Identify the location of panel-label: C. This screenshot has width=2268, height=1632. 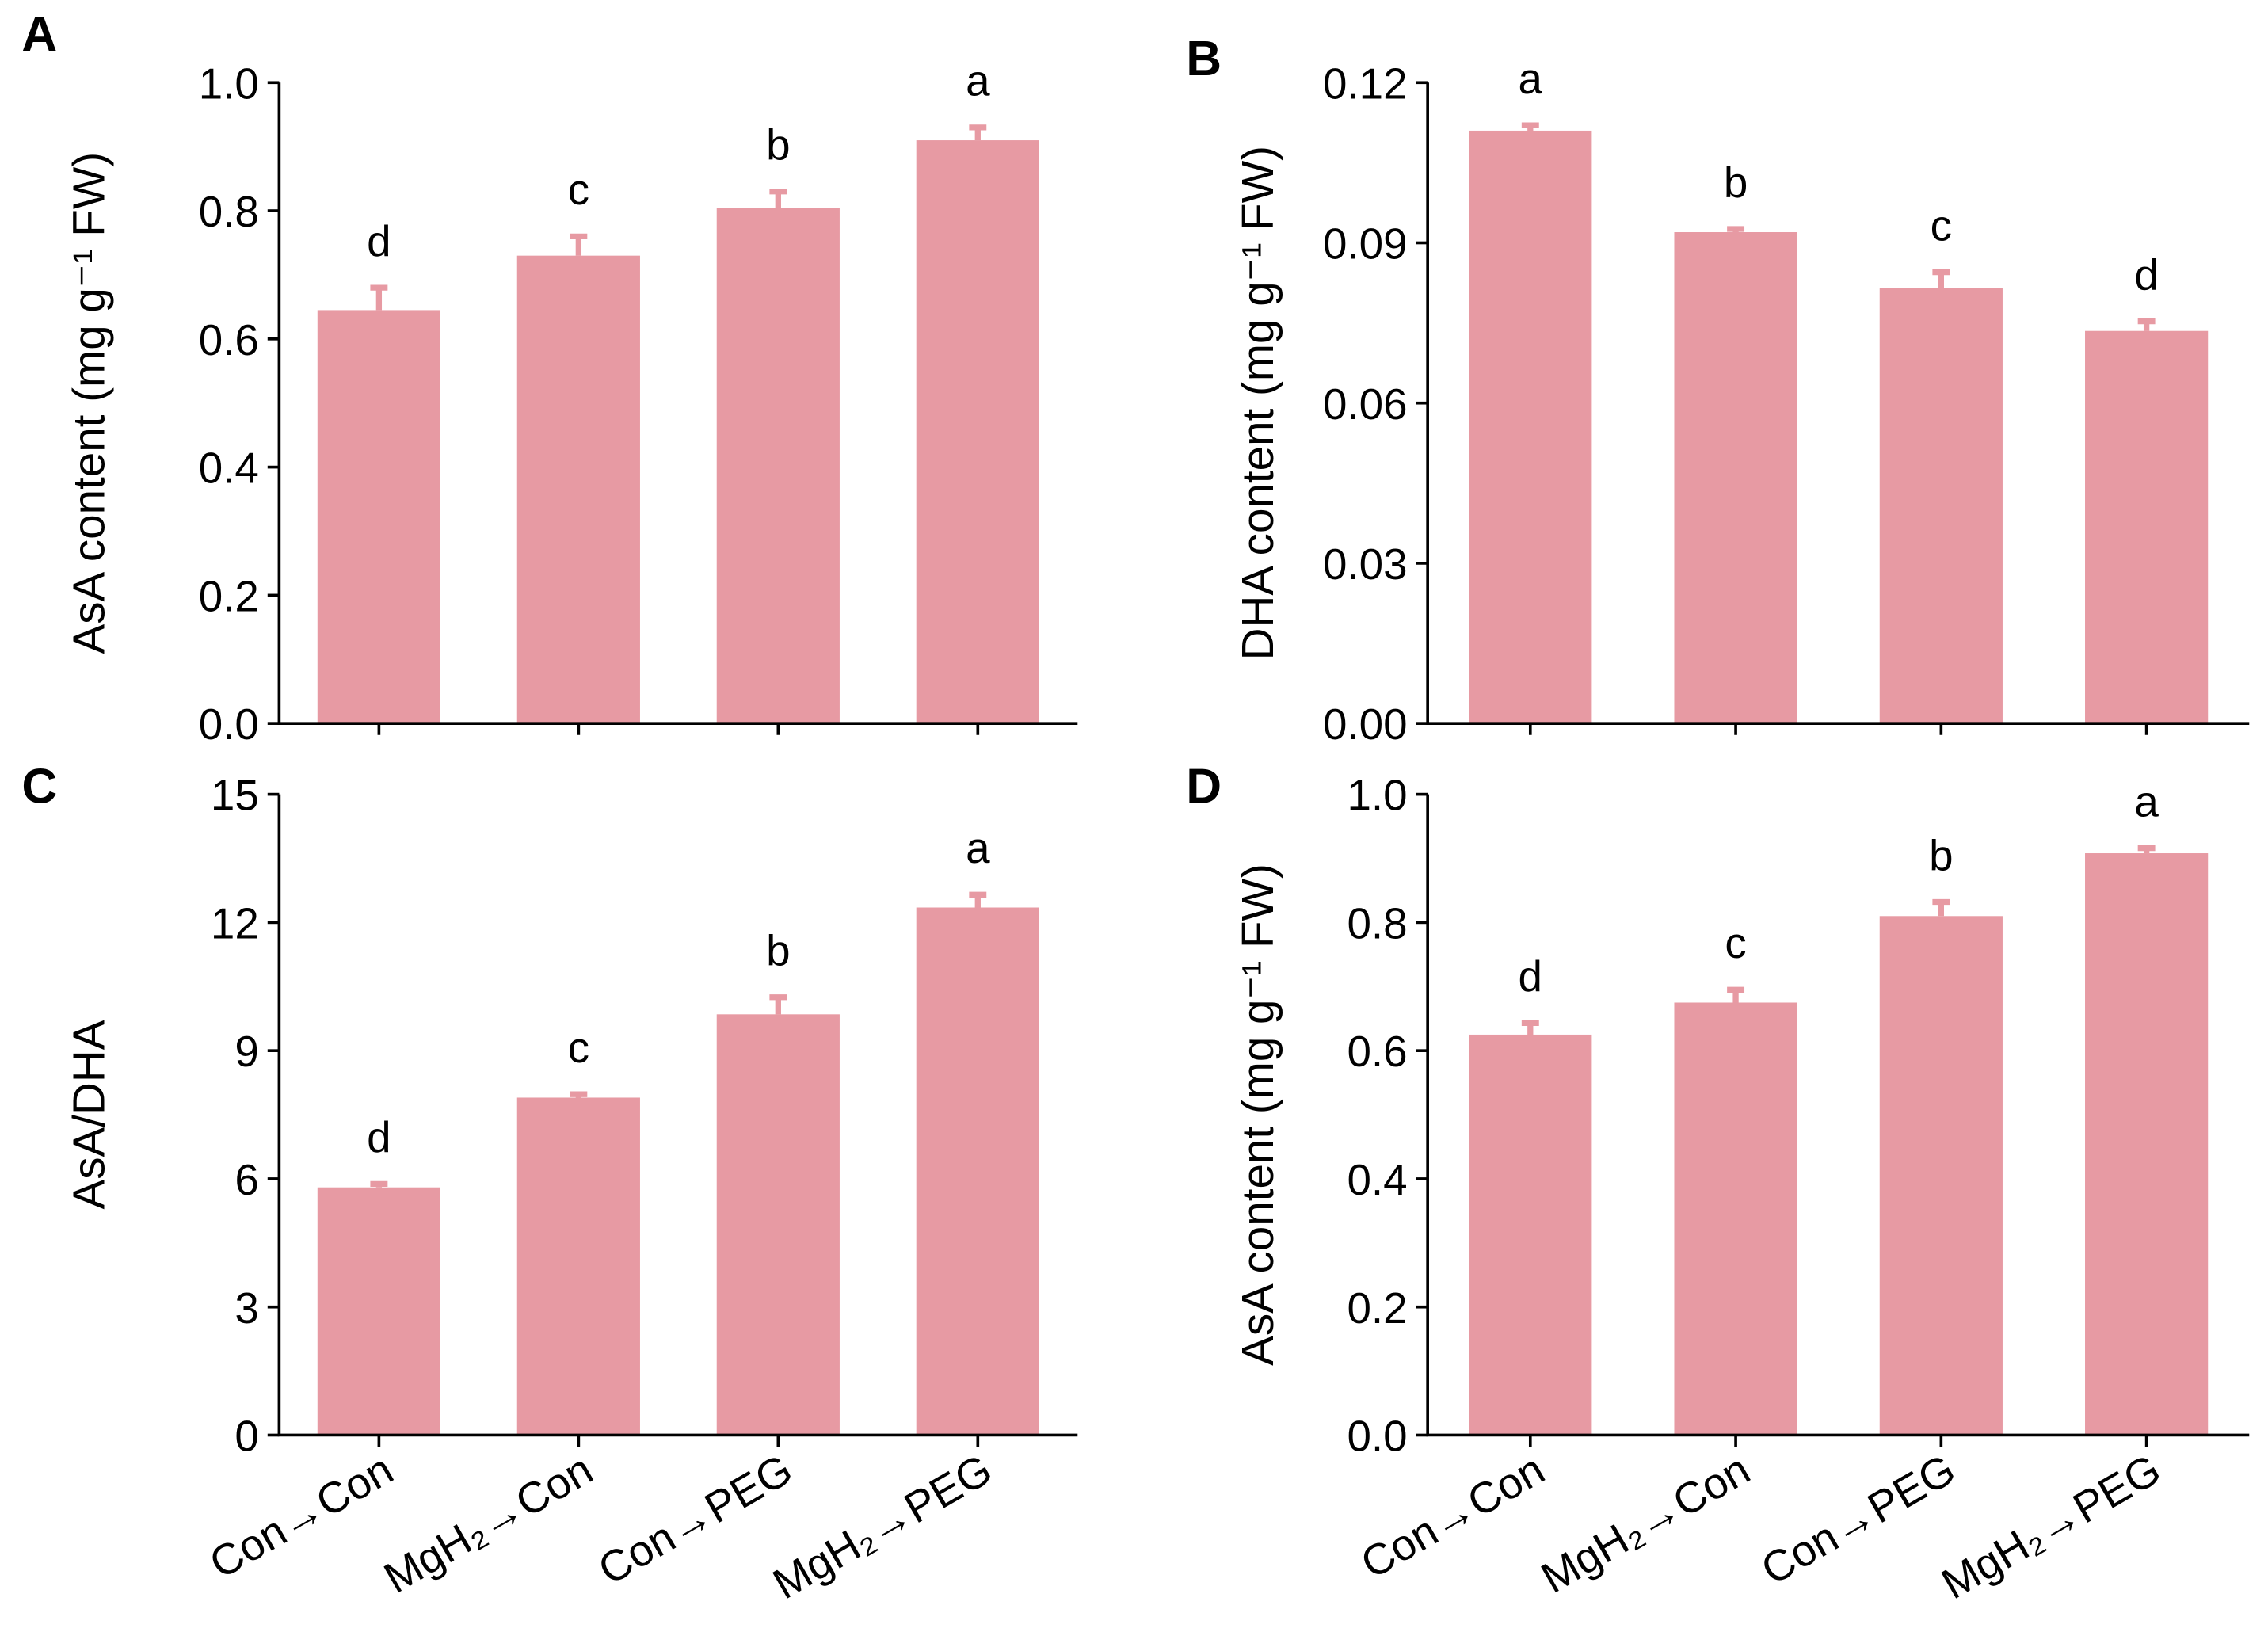
(39, 787).